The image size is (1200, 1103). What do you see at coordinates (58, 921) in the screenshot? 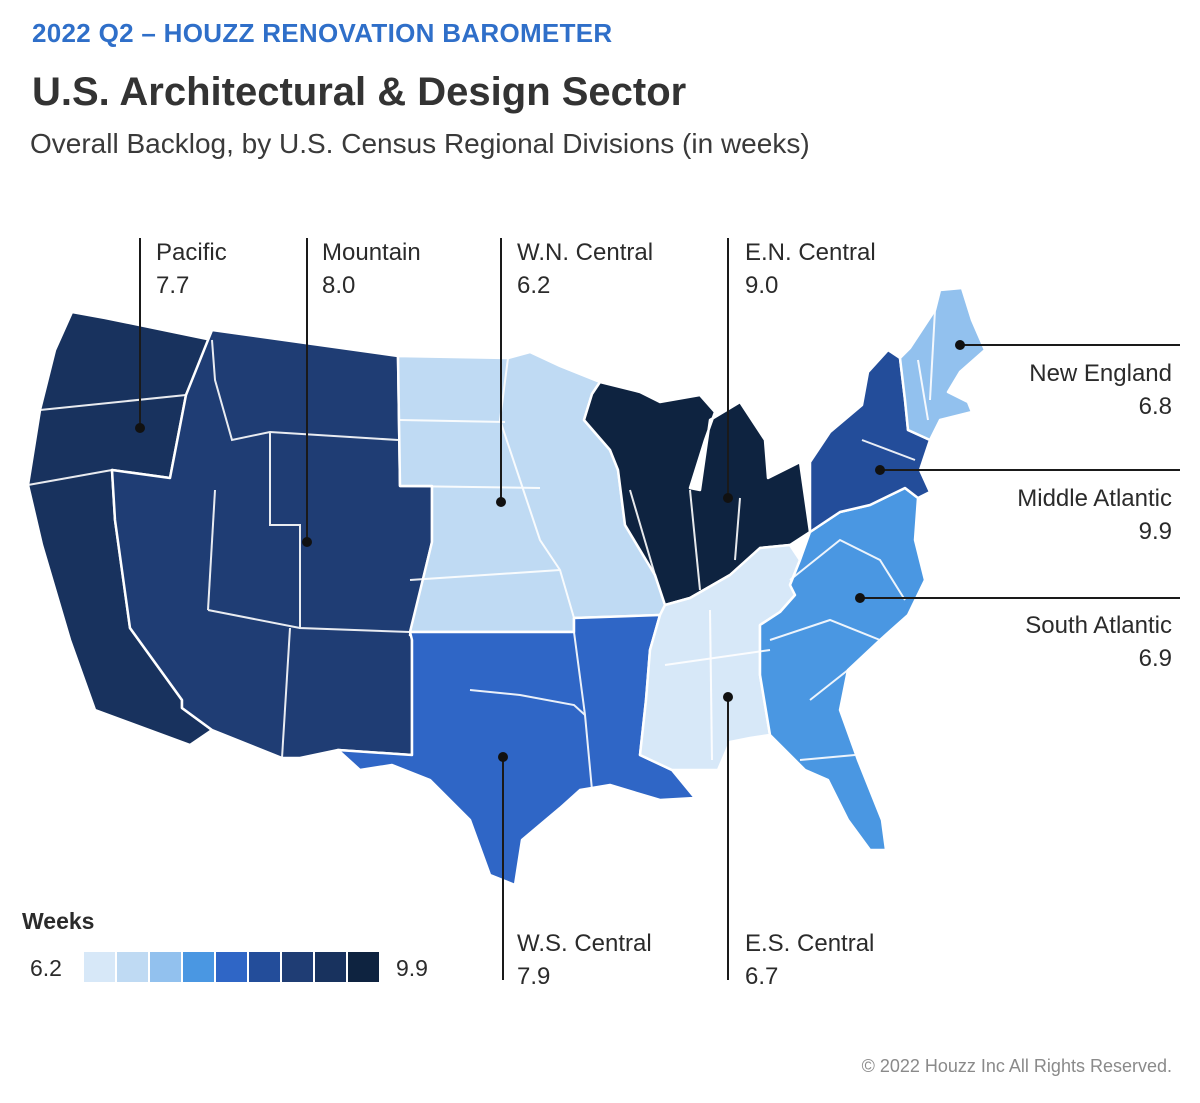
I see `legend-title: Weeks` at bounding box center [58, 921].